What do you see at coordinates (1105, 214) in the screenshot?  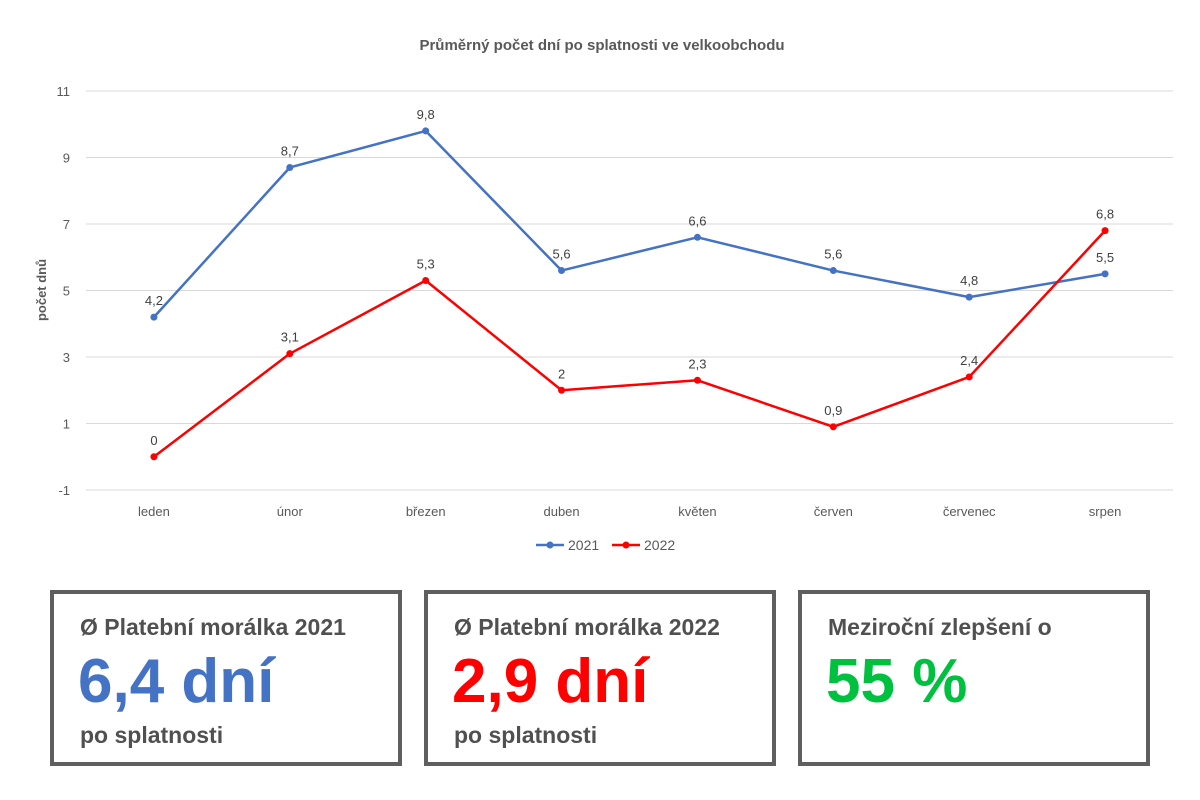 I see `data-label: 6,8` at bounding box center [1105, 214].